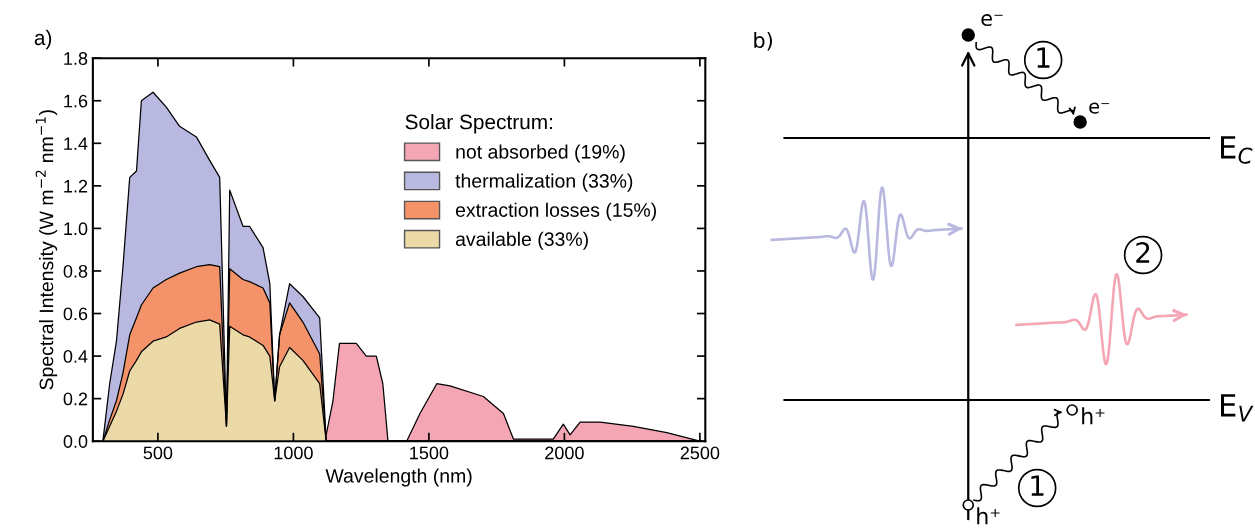  I want to click on x-axis-title: Wavelength (nm), so click(398, 477).